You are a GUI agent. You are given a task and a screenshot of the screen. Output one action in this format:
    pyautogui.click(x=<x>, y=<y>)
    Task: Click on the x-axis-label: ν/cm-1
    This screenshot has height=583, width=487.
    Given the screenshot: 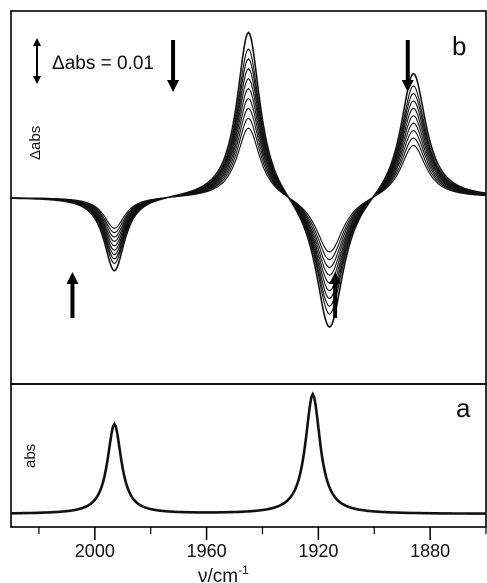 What is the action you would take?
    pyautogui.click(x=223, y=573)
    